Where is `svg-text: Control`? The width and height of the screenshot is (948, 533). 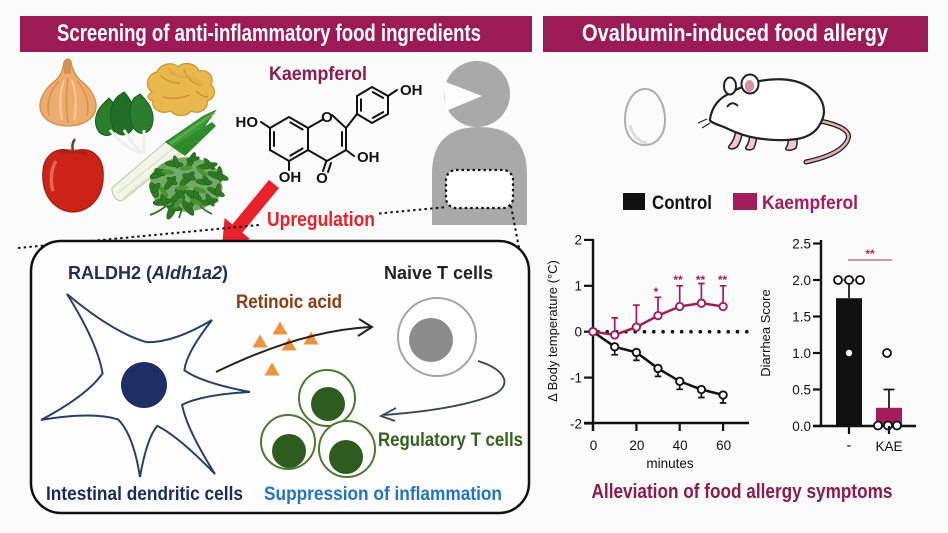
svg-text: Control is located at coordinates (682, 203).